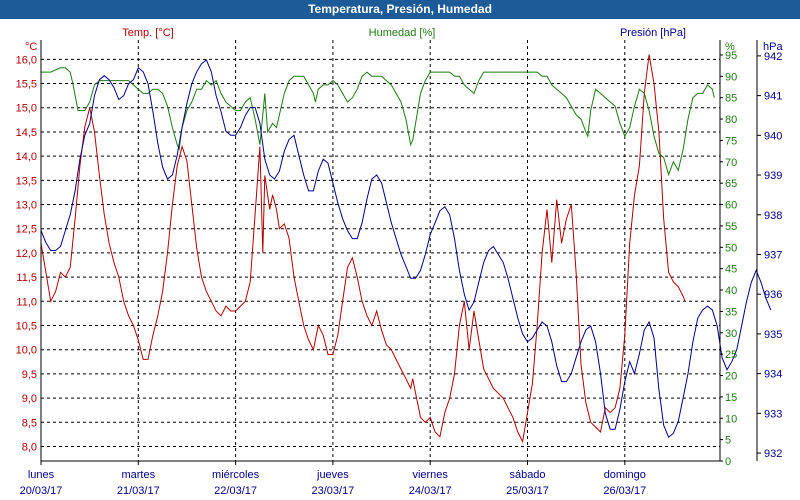  I want to click on x-label-day: viernes, so click(430, 475).